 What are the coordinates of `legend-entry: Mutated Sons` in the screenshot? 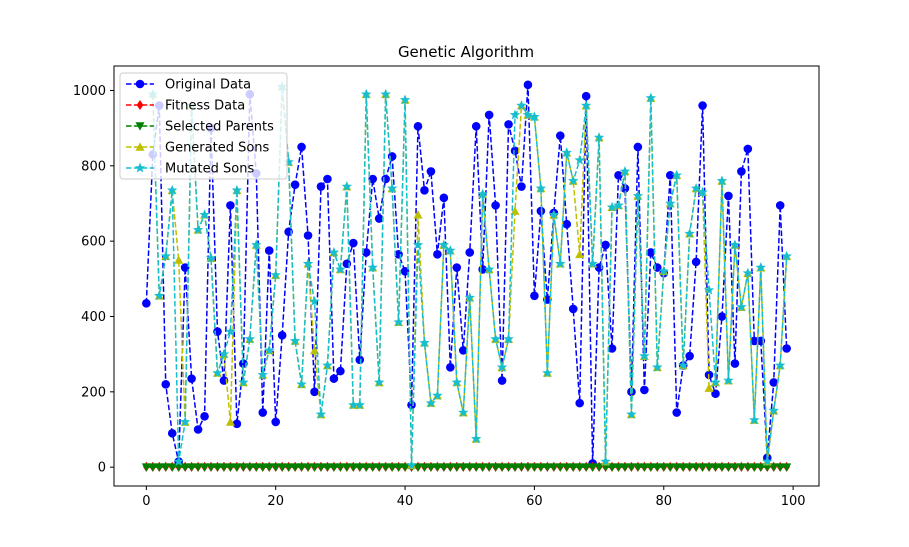 It's located at (190, 169).